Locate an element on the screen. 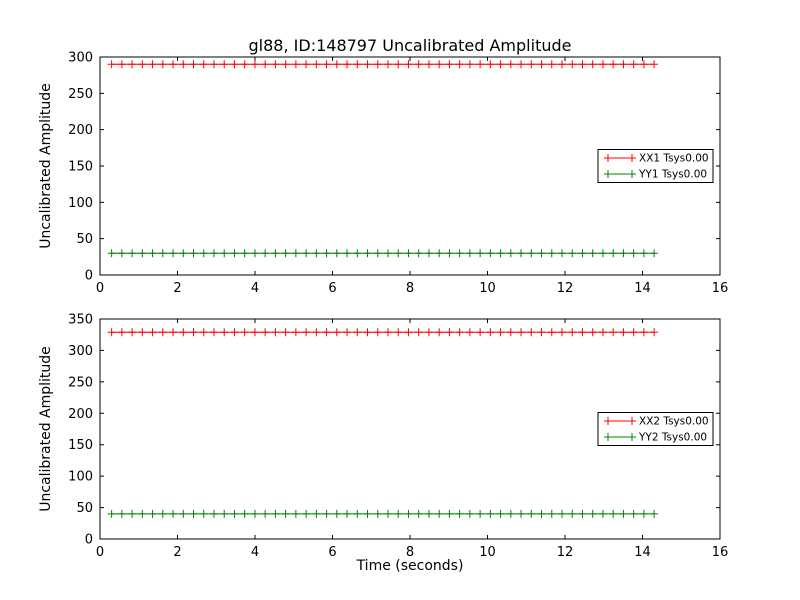 This screenshot has height=600, width=800. legend-label: XX1 Tsys0.00 is located at coordinates (674, 159).